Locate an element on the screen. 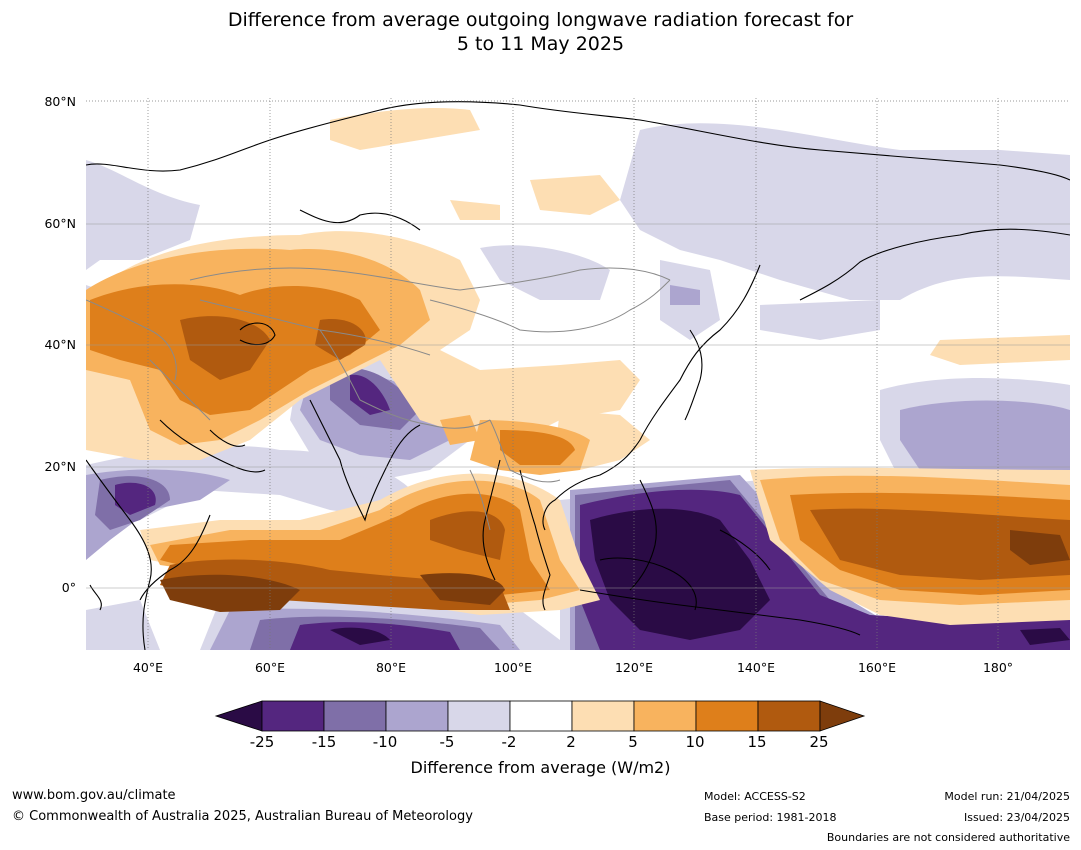  colorbar-extend-min is located at coordinates (238, 716).